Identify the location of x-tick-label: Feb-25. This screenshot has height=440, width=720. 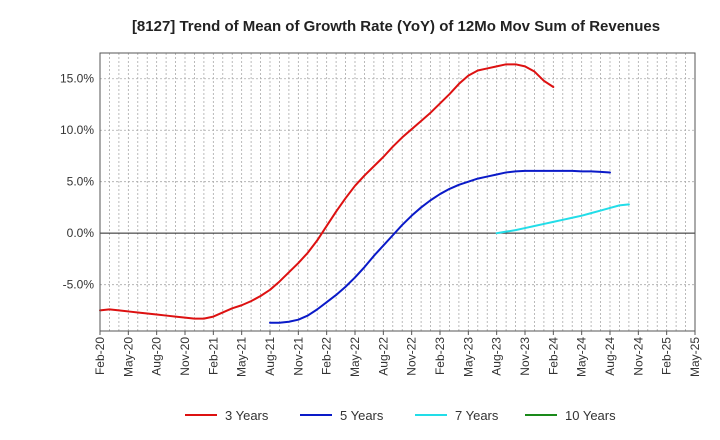
(667, 356).